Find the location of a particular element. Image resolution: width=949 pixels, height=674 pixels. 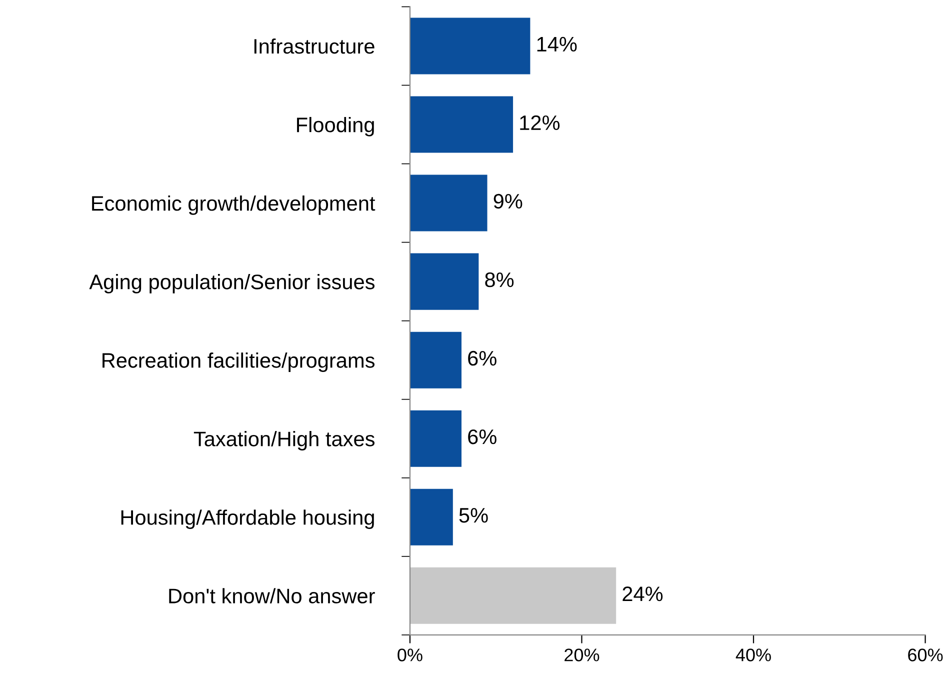

data-label: 14% is located at coordinates (557, 44).